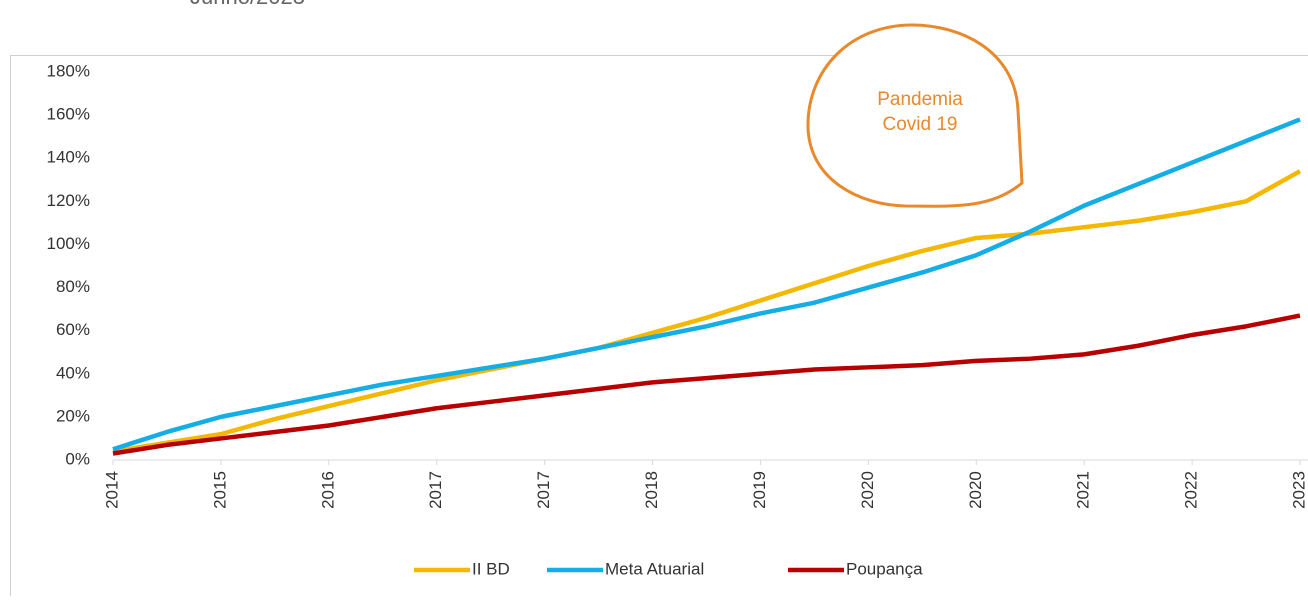  What do you see at coordinates (1298, 490) in the screenshot?
I see `x-tick-label: 2023` at bounding box center [1298, 490].